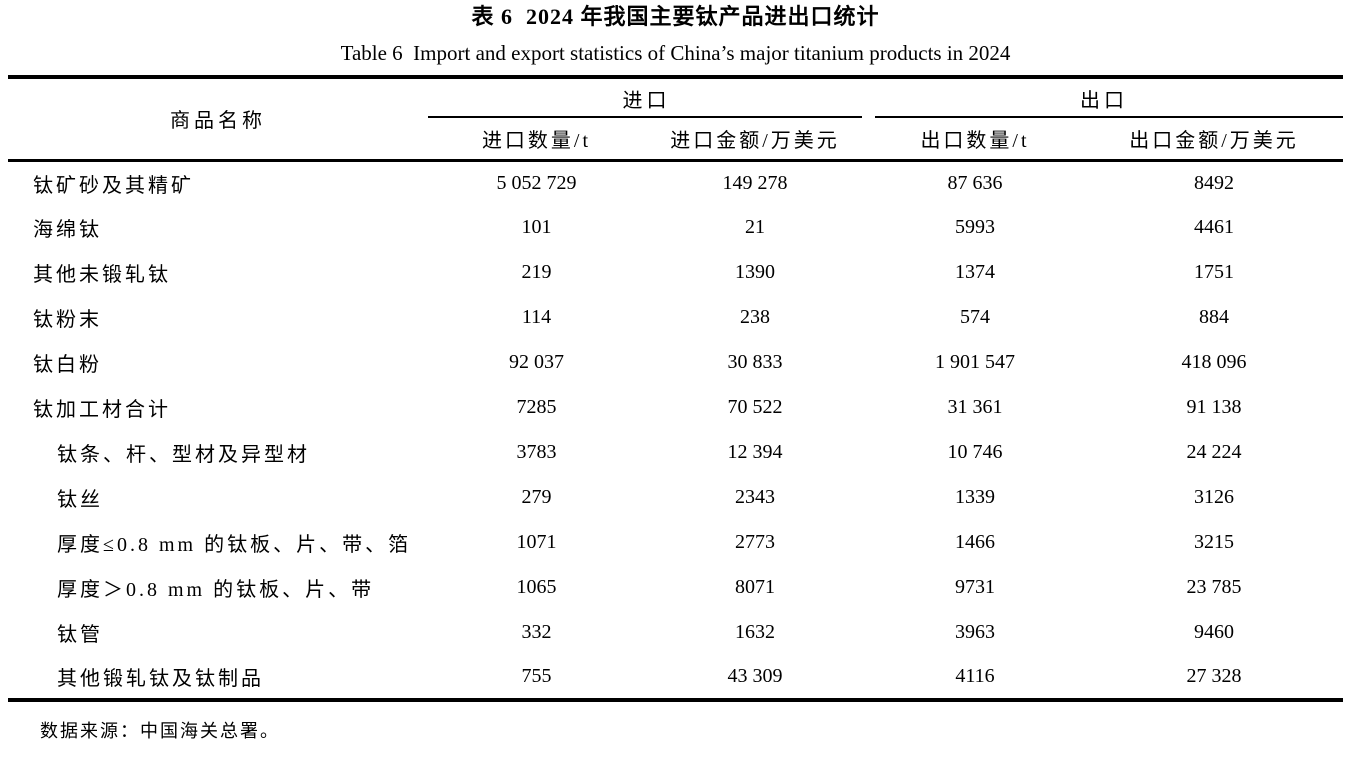 The width and height of the screenshot is (1351, 760). I want to click on export-quantity-cell: 10 746, so click(975, 452).